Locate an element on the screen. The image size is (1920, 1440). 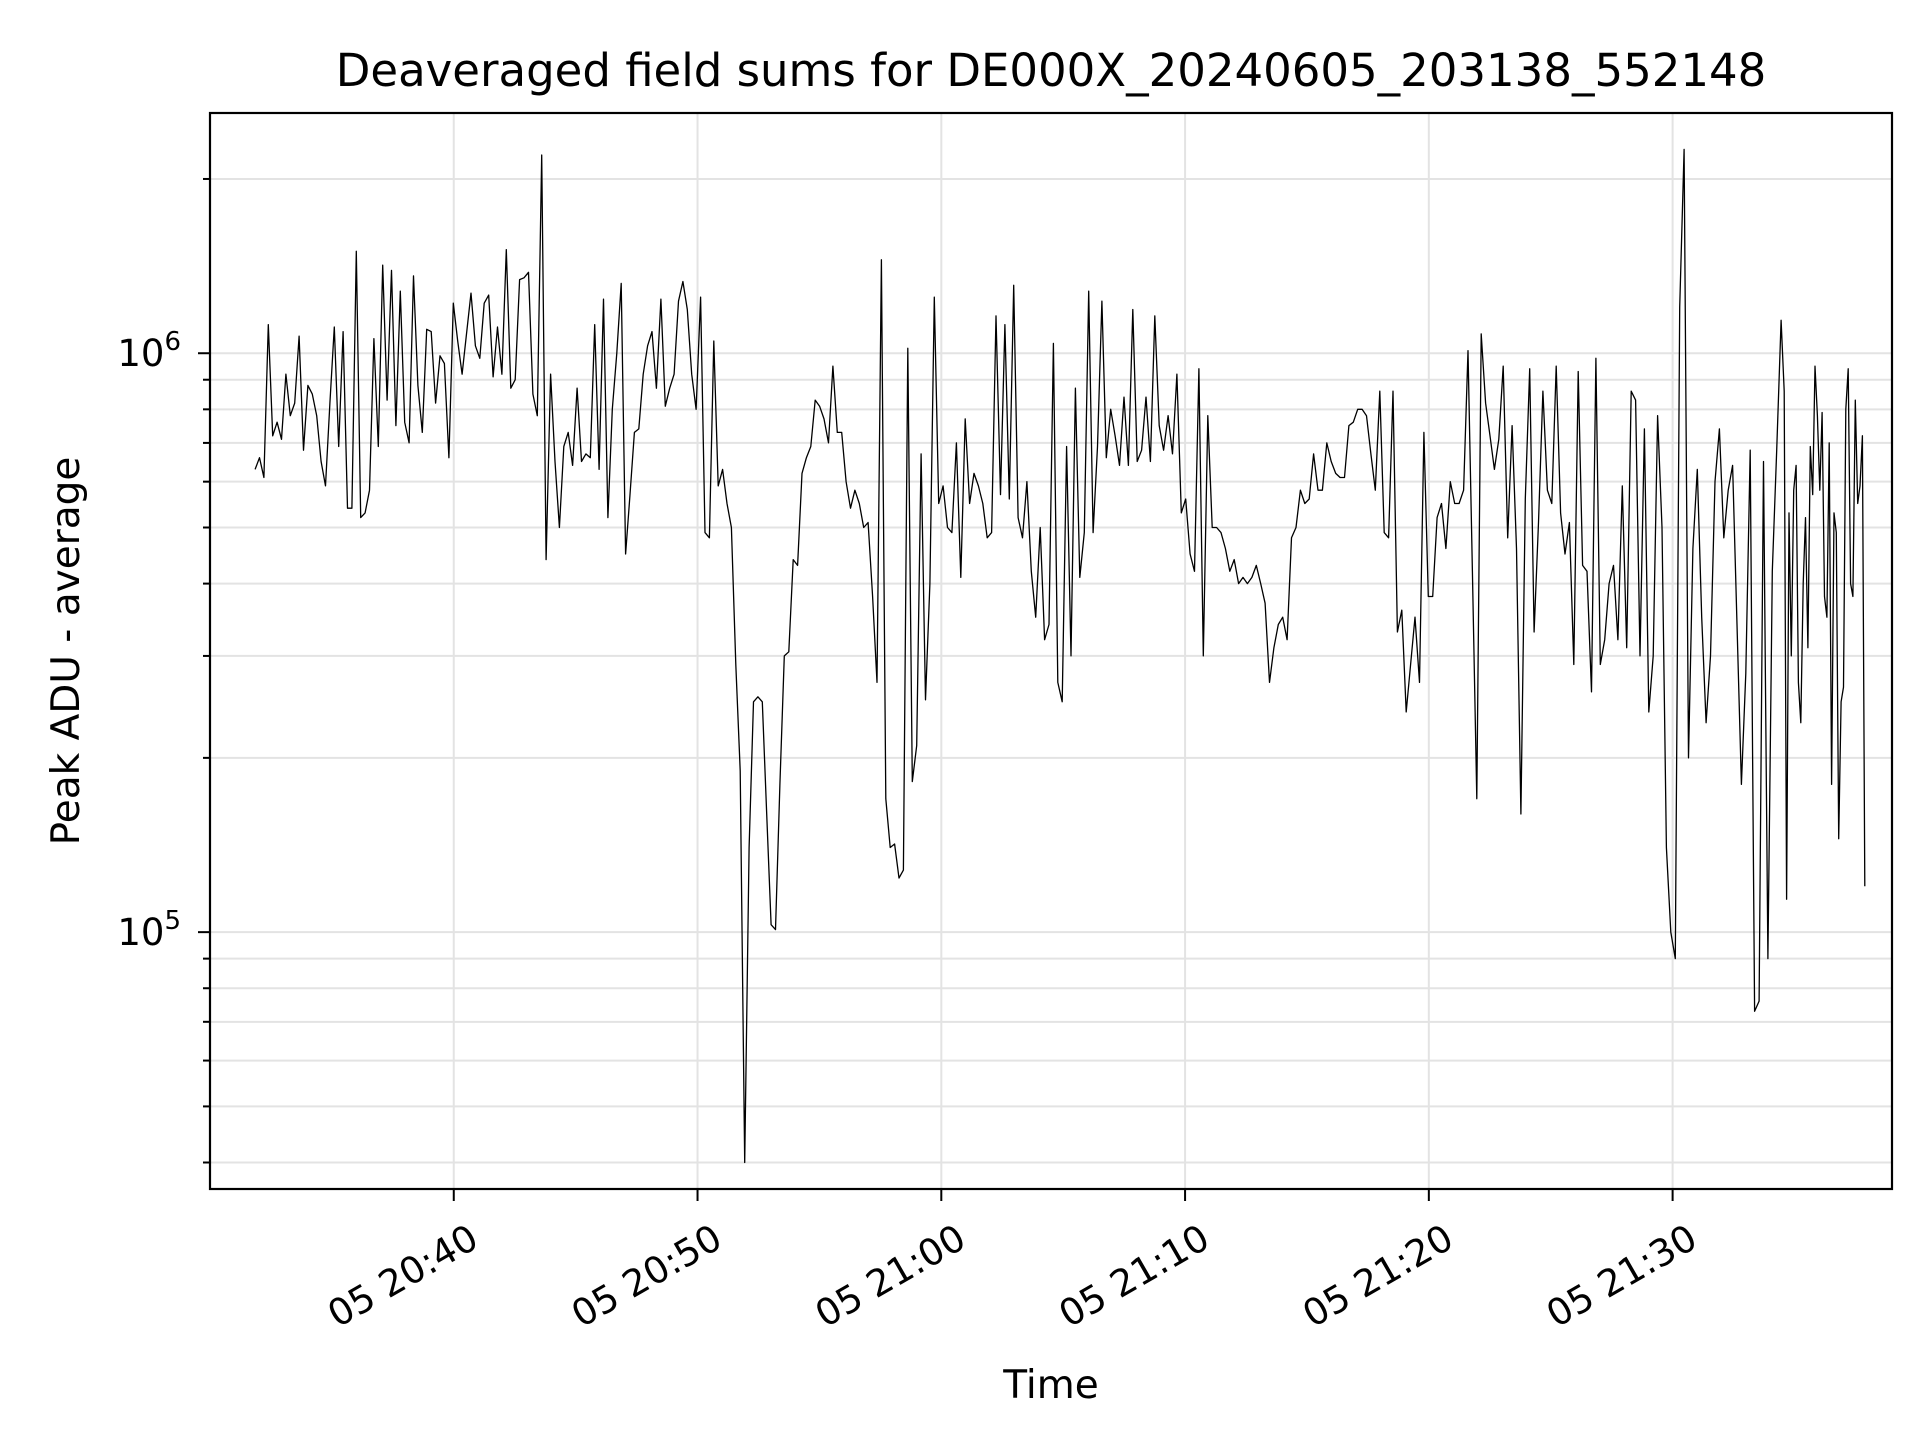
y-axis-label: Peak ADU - average is located at coordinates (66, 651).